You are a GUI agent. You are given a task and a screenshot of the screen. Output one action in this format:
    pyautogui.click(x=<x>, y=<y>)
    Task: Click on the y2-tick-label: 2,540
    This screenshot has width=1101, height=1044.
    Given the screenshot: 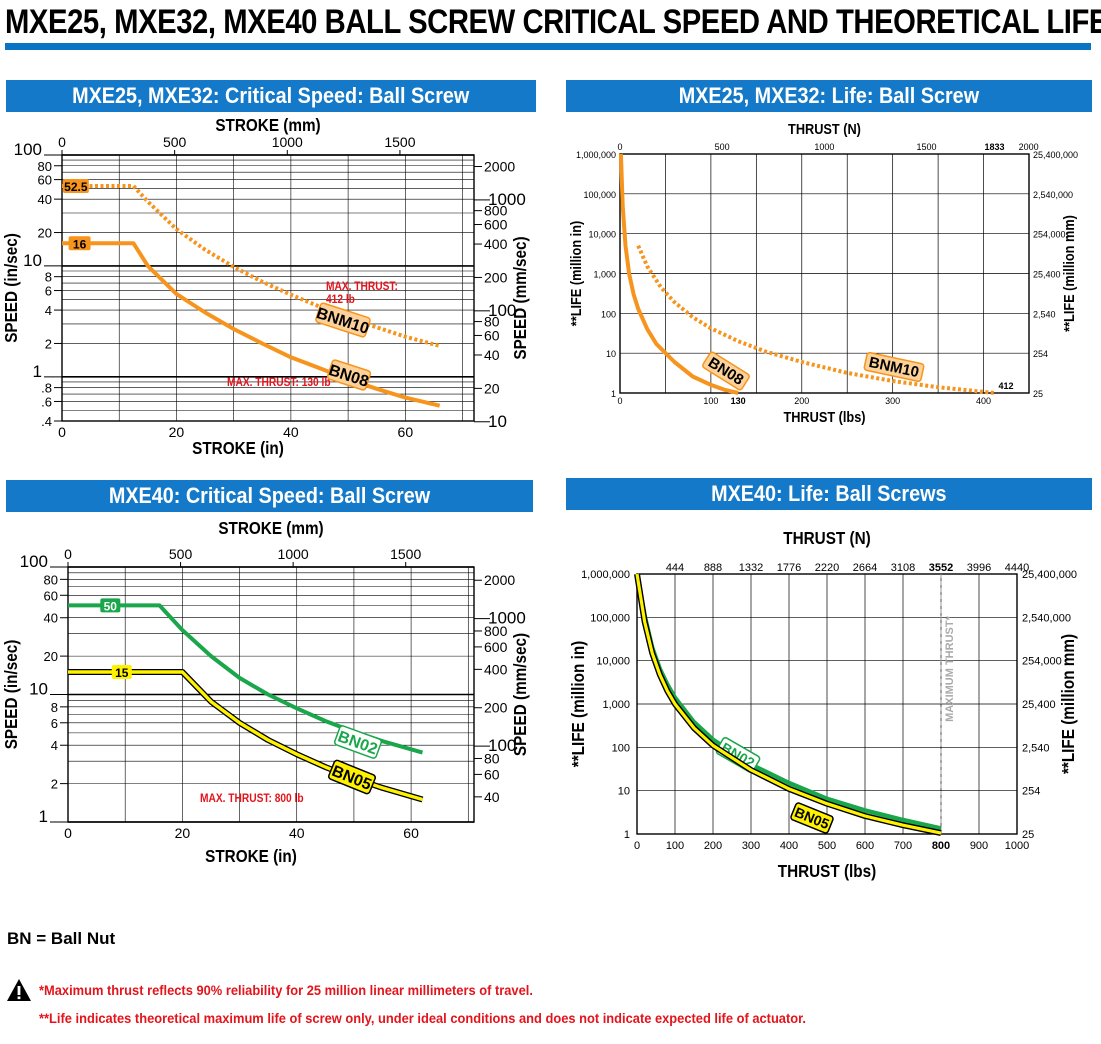 What is the action you would take?
    pyautogui.click(x=1044, y=314)
    